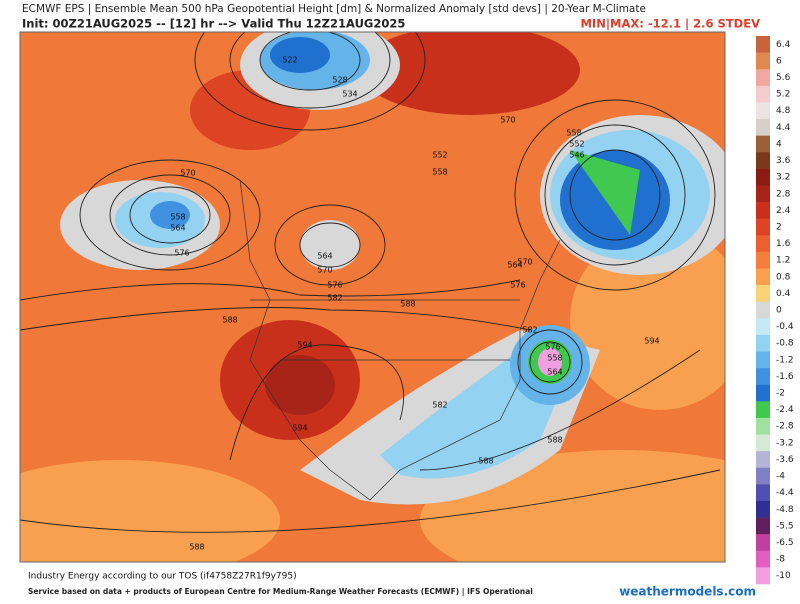  Describe the element at coordinates (576, 155) in the screenshot. I see `contour-label: 546` at that location.